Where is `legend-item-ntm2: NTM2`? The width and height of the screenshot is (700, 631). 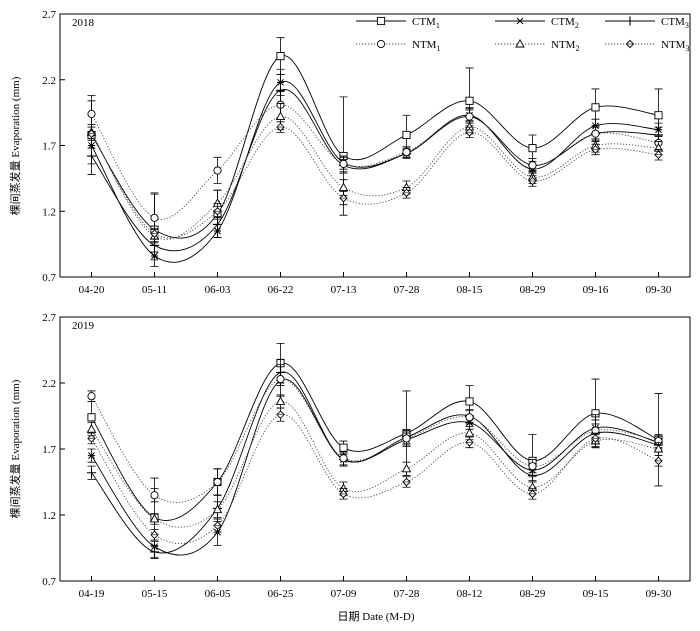 legend-item-ntm2: NTM2 is located at coordinates (537, 45).